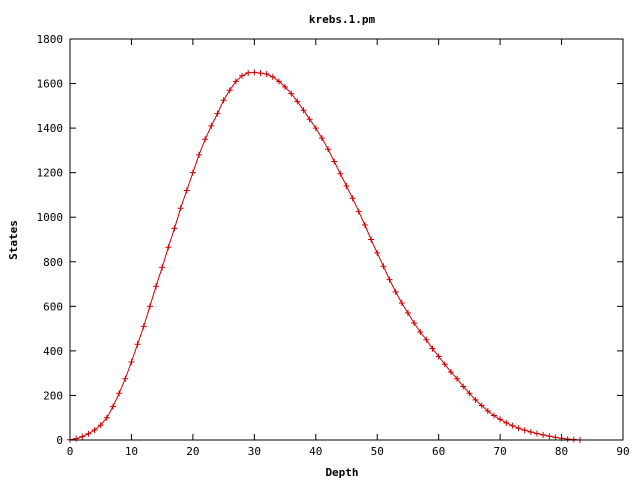 Image resolution: width=640 pixels, height=480 pixels. Describe the element at coordinates (50, 128) in the screenshot. I see `y-tick-label: 1400` at that location.